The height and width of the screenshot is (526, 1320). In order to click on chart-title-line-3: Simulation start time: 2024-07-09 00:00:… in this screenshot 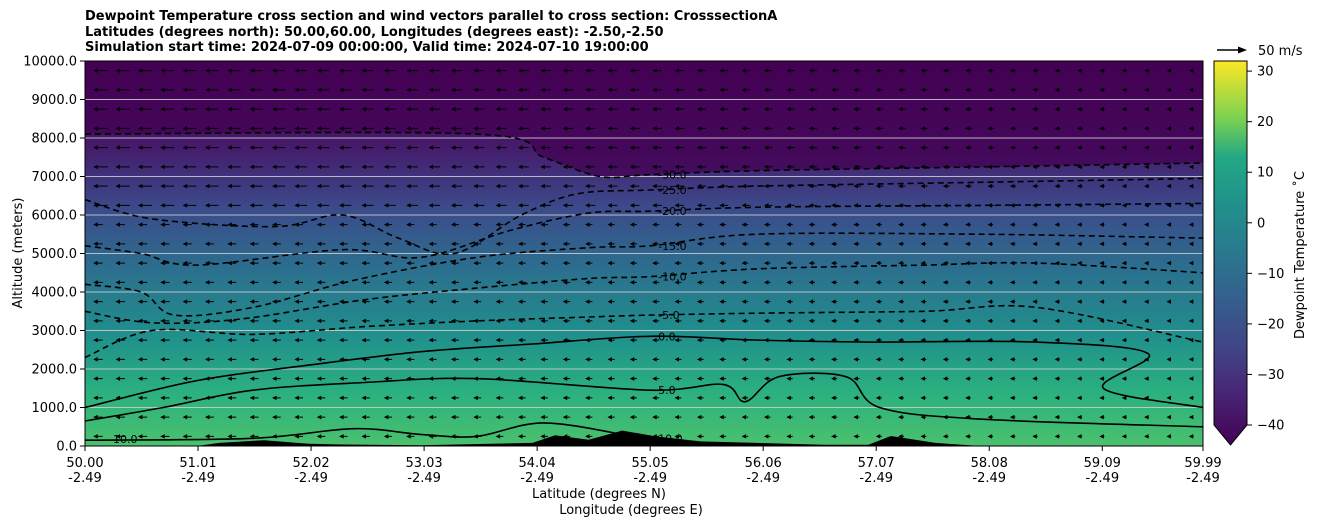, I will do `click(367, 47)`.